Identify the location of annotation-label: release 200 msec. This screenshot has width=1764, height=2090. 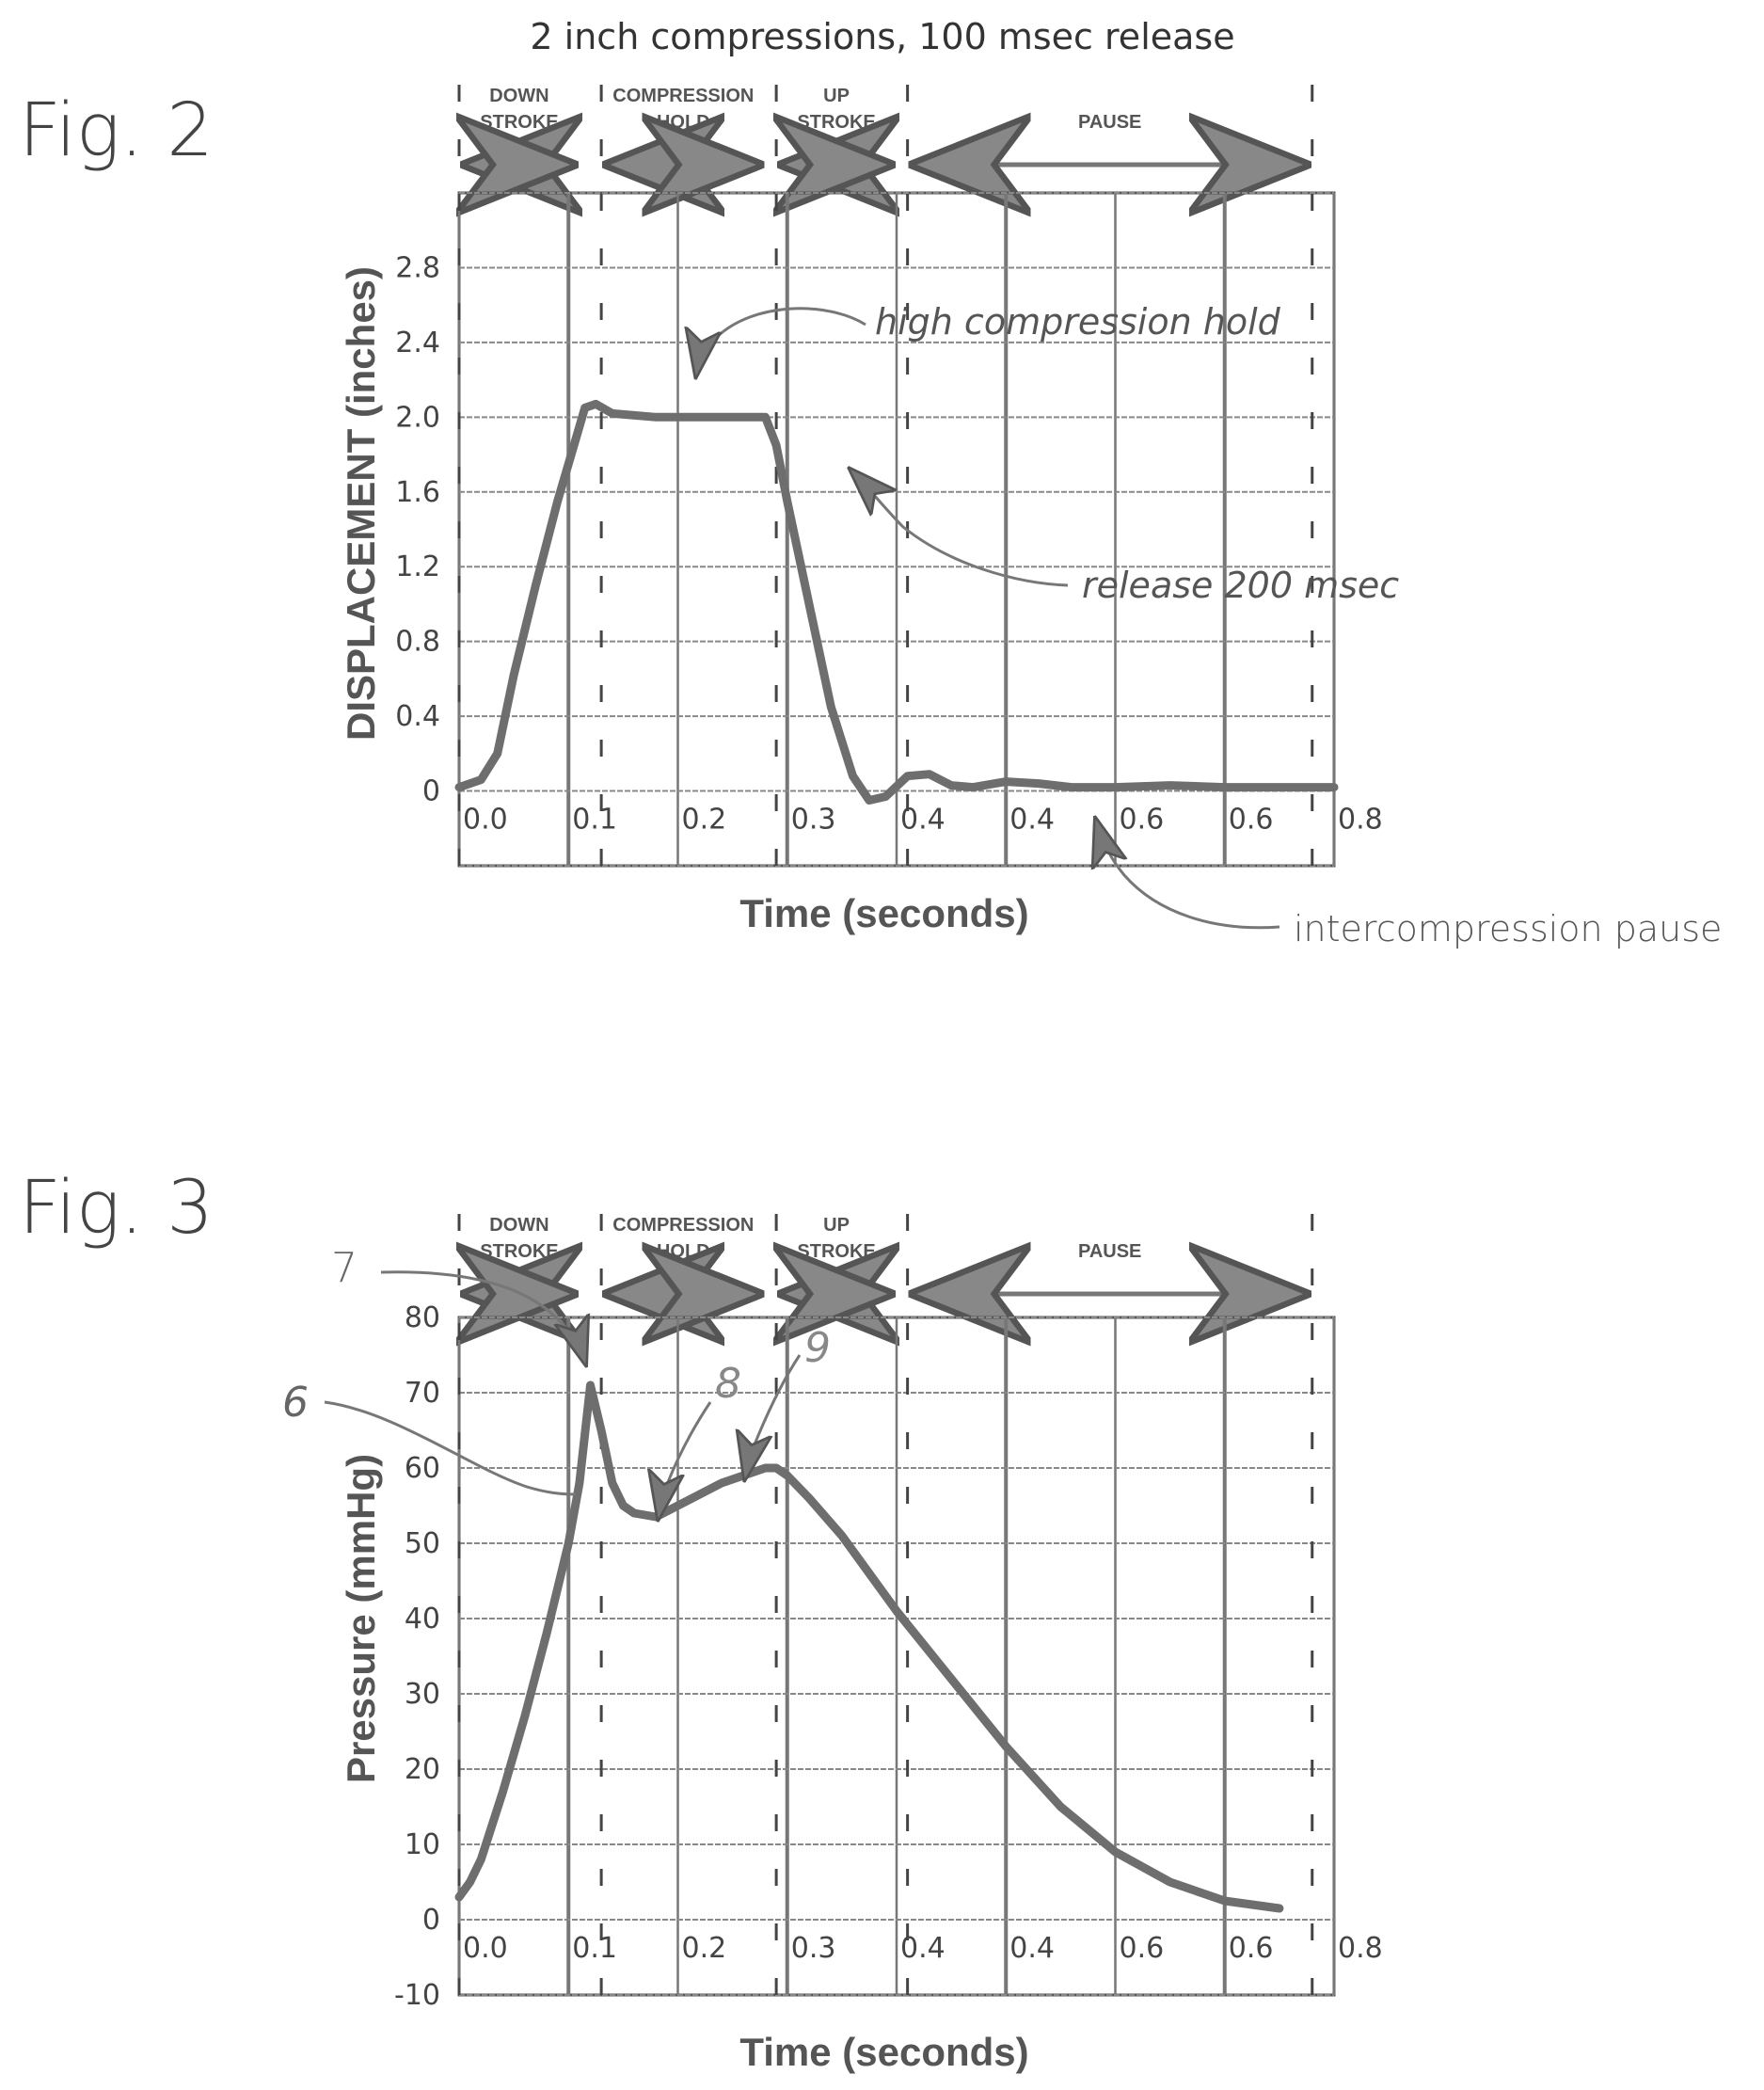
(1240, 585).